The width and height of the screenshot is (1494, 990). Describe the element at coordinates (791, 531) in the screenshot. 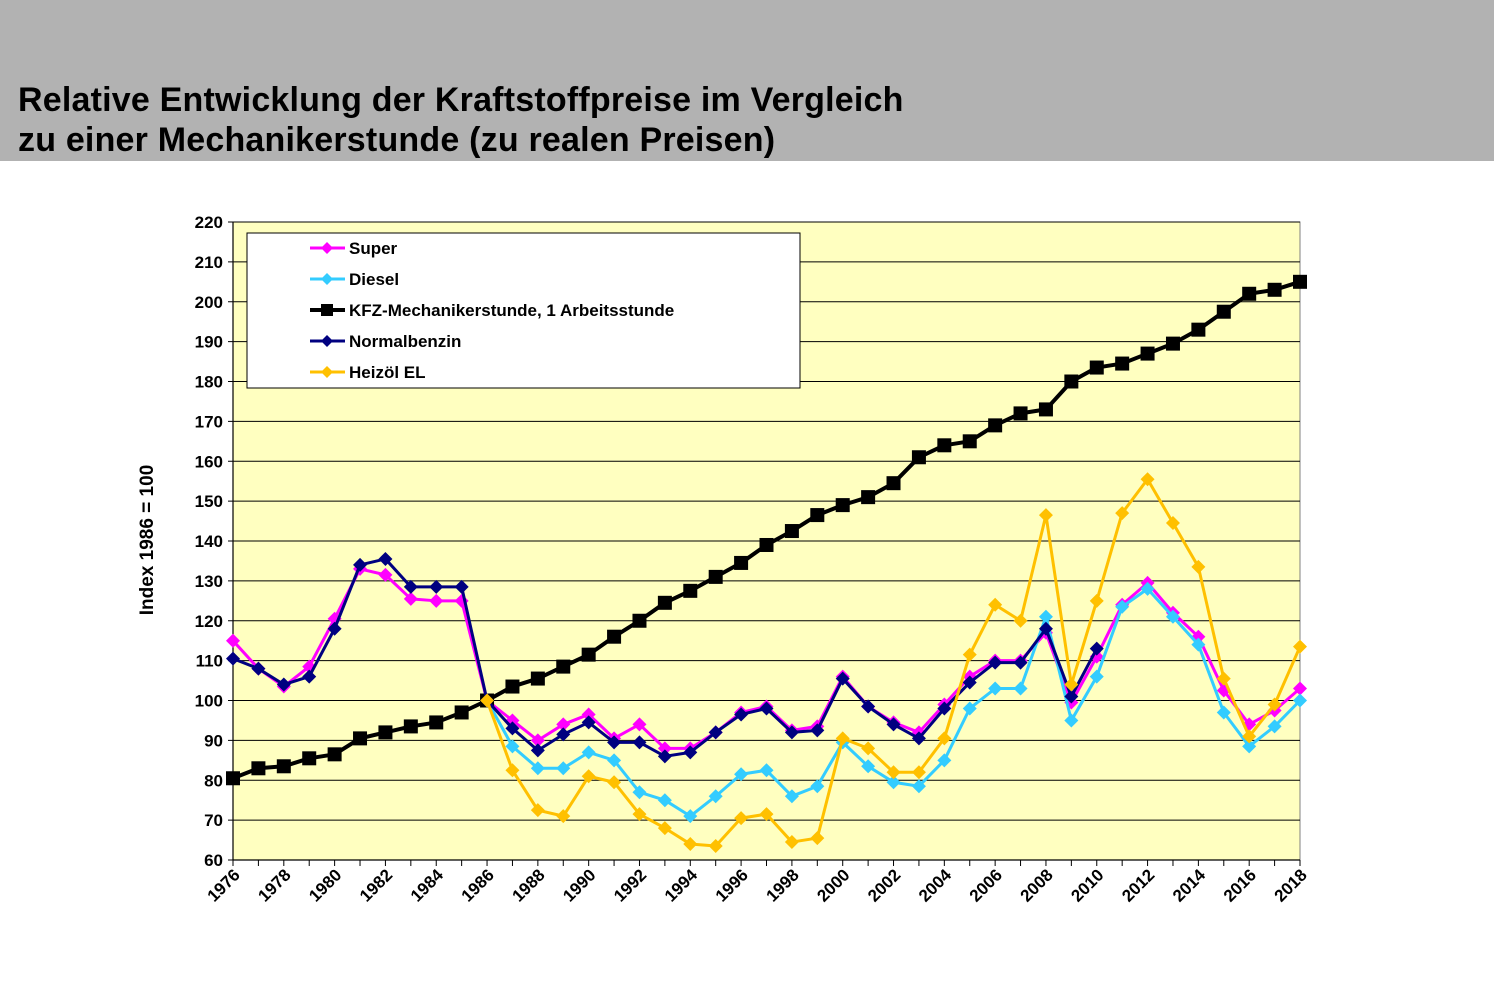

I see `data-point-kfz-mechanikerstunde-1-arbeitsstunde-1998` at that location.